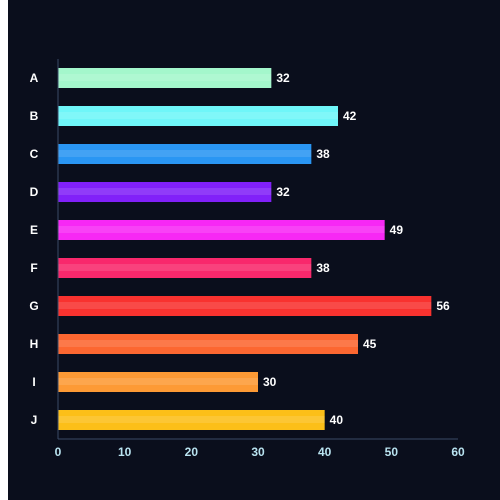 Image resolution: width=500 pixels, height=500 pixels. I want to click on bar-highlight-D, so click(165, 191).